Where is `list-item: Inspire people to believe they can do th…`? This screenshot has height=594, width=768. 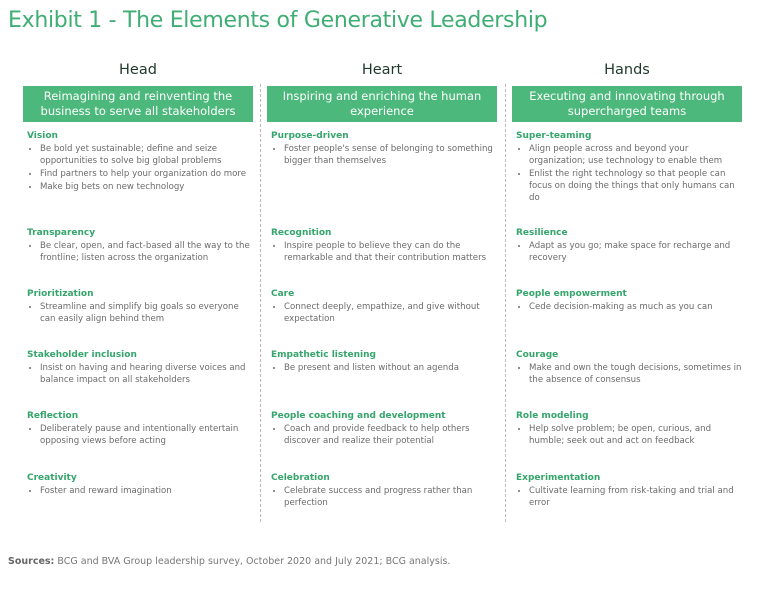
list-item: Inspire people to believe they can do th… is located at coordinates (390, 252).